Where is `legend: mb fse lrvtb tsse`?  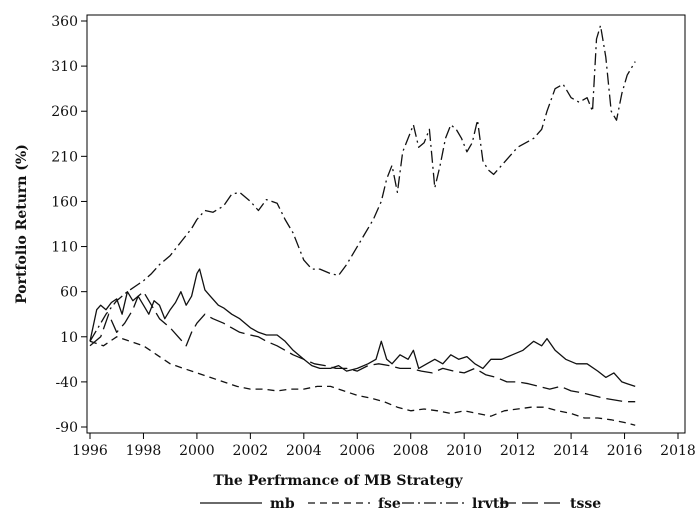 legend: mb fse lrvtb tsse is located at coordinates (400, 504).